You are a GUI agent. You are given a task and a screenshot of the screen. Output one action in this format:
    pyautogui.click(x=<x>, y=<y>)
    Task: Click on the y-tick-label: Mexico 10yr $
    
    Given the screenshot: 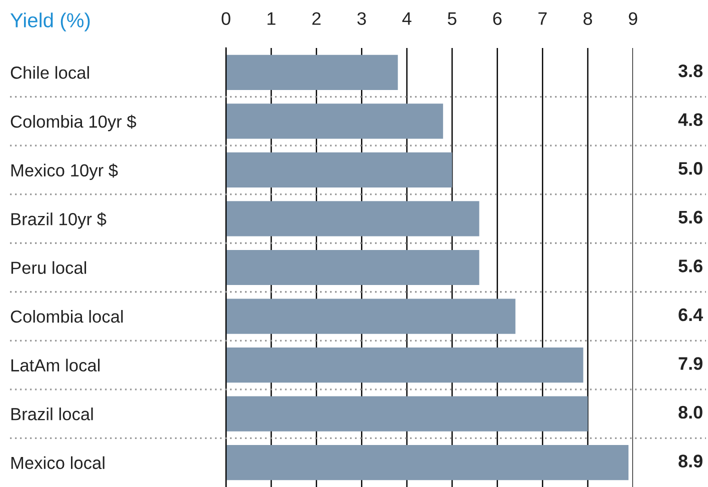 What is the action you would take?
    pyautogui.click(x=64, y=172)
    